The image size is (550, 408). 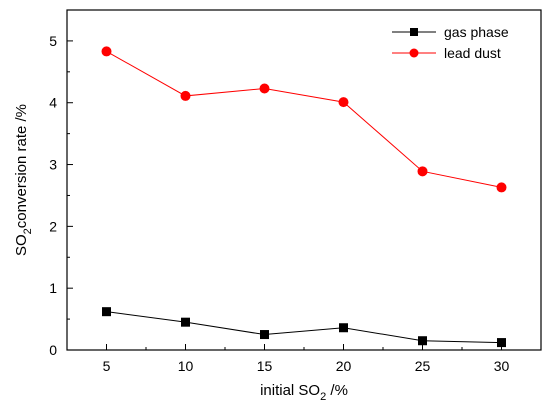 I want to click on legend-gas-phase-marker, so click(x=414, y=32).